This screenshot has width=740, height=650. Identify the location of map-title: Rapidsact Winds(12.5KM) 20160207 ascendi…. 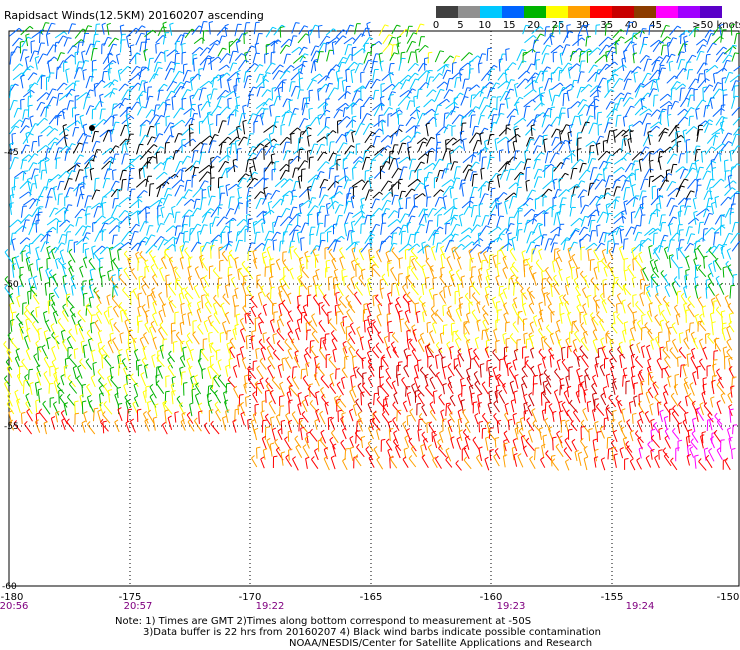
(134, 15).